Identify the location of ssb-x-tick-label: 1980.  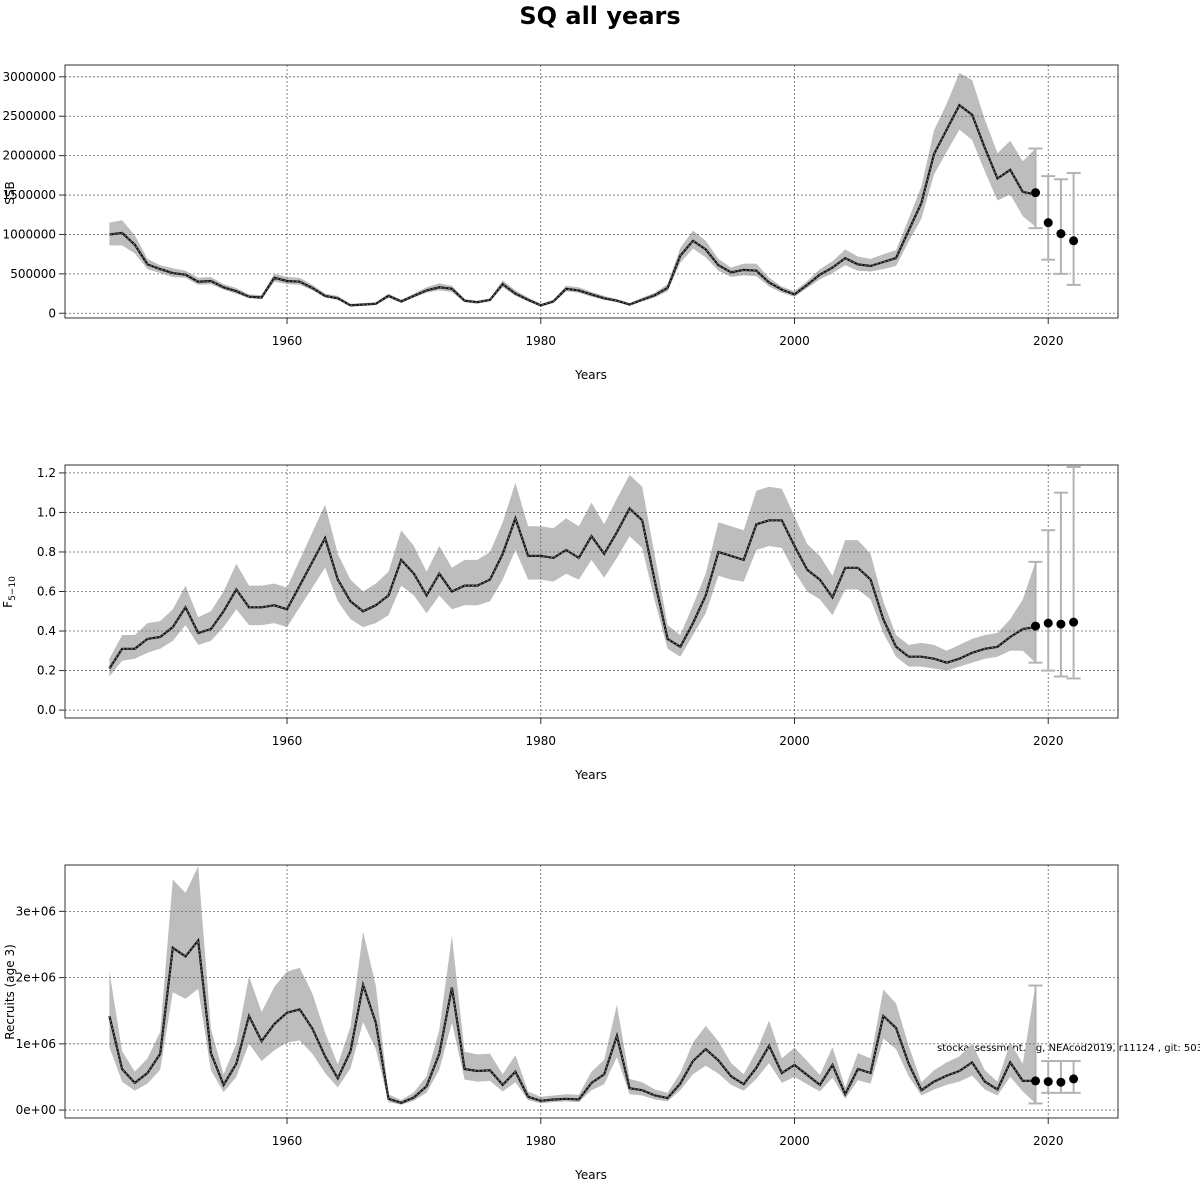
(540, 341).